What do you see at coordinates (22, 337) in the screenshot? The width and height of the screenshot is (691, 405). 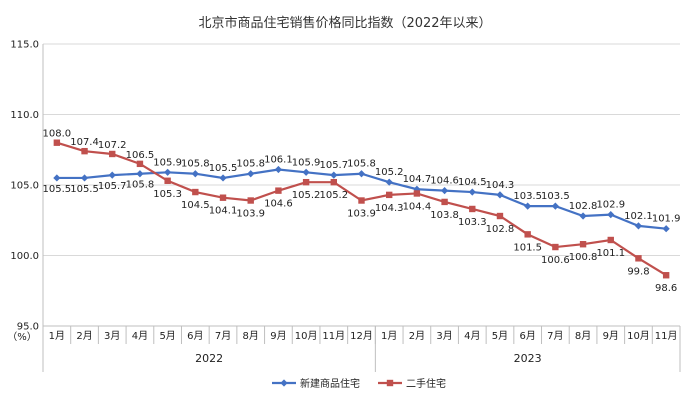 I see `unit-label: （%）` at bounding box center [22, 337].